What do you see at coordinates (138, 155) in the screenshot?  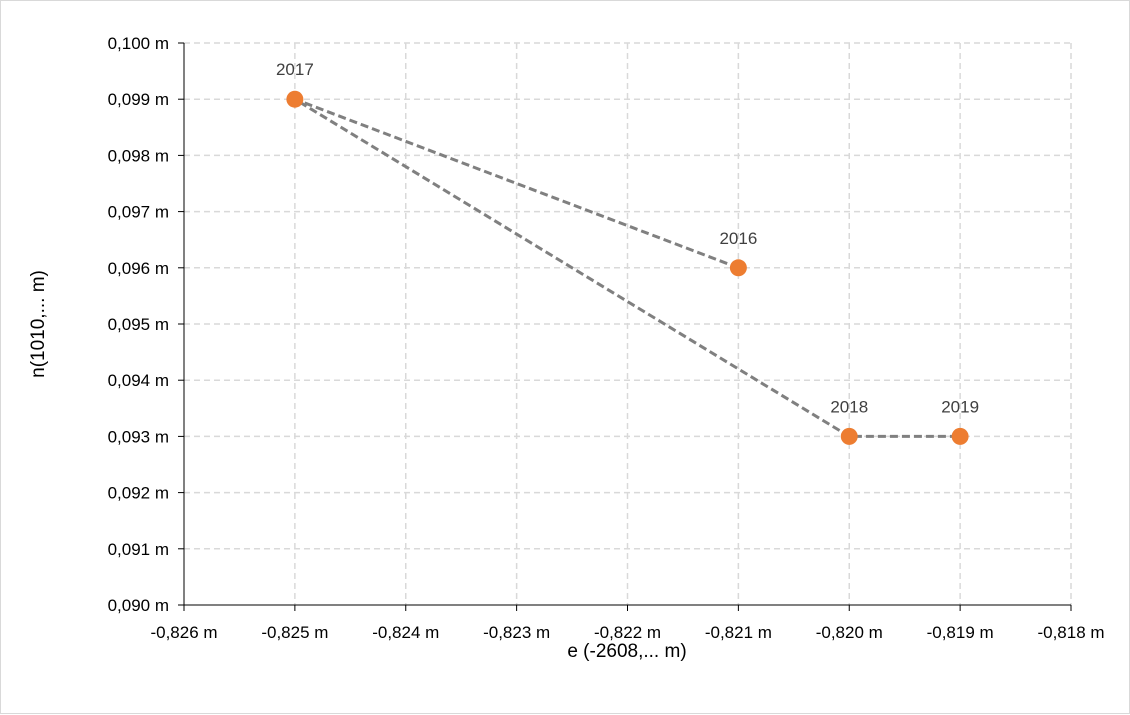 I see `y-tick-label: 0,098 m` at bounding box center [138, 155].